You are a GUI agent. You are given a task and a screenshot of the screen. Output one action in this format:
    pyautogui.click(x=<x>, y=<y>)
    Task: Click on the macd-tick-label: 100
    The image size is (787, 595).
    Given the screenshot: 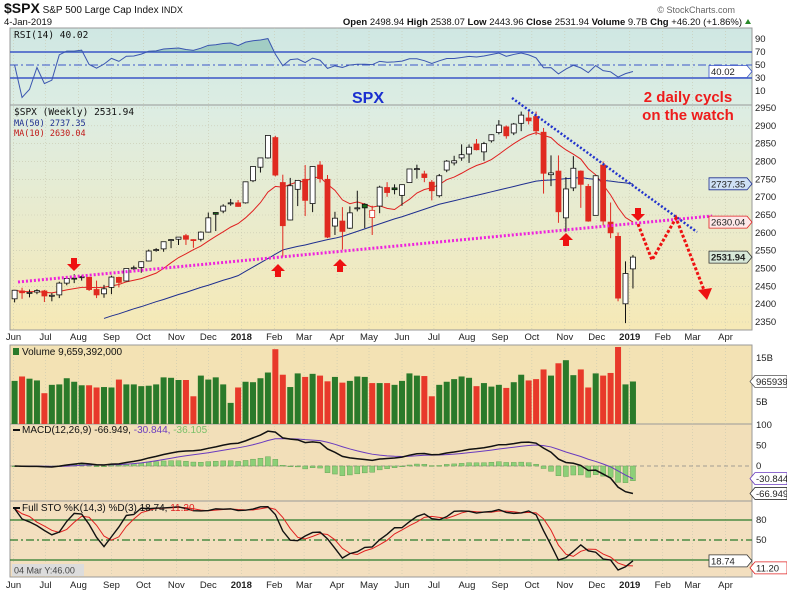 What is the action you would take?
    pyautogui.click(x=764, y=425)
    